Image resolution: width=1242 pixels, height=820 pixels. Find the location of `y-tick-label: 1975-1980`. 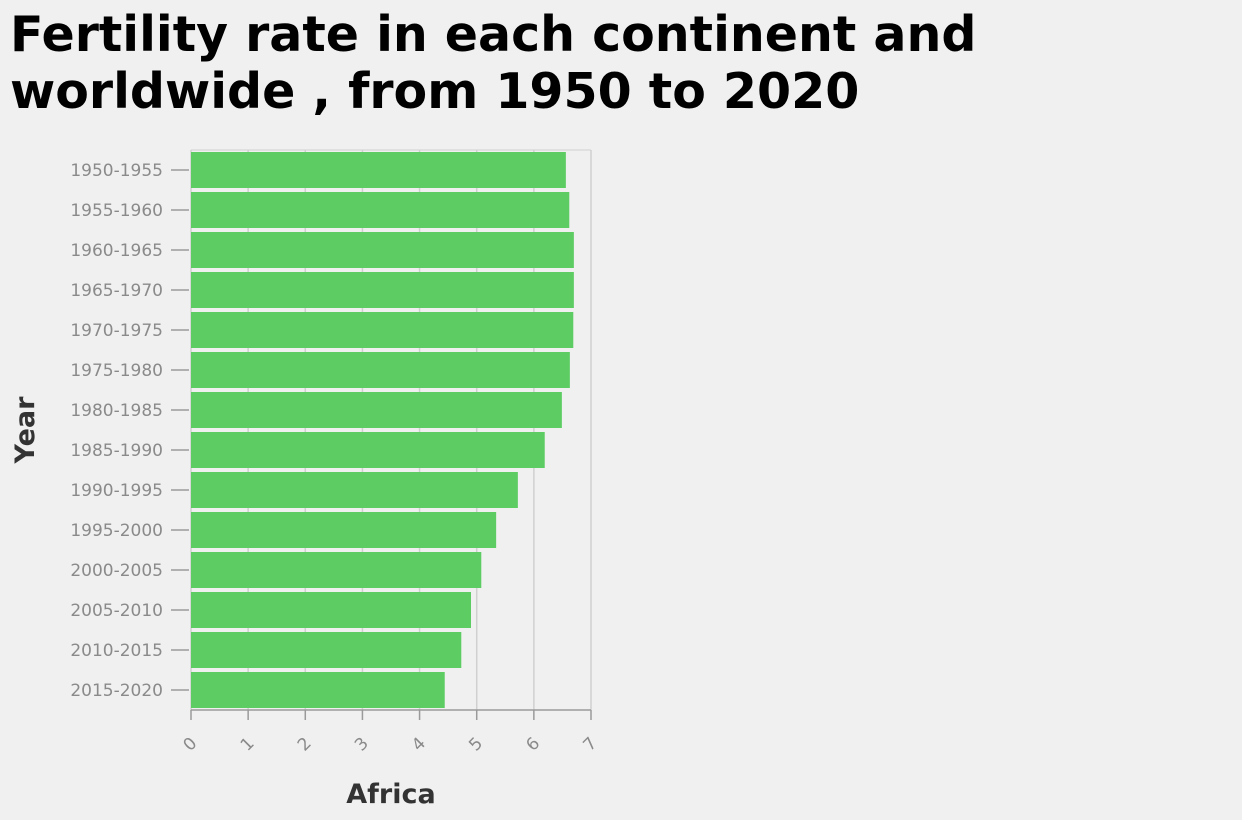

y-tick-label: 1975-1980 is located at coordinates (116, 371).